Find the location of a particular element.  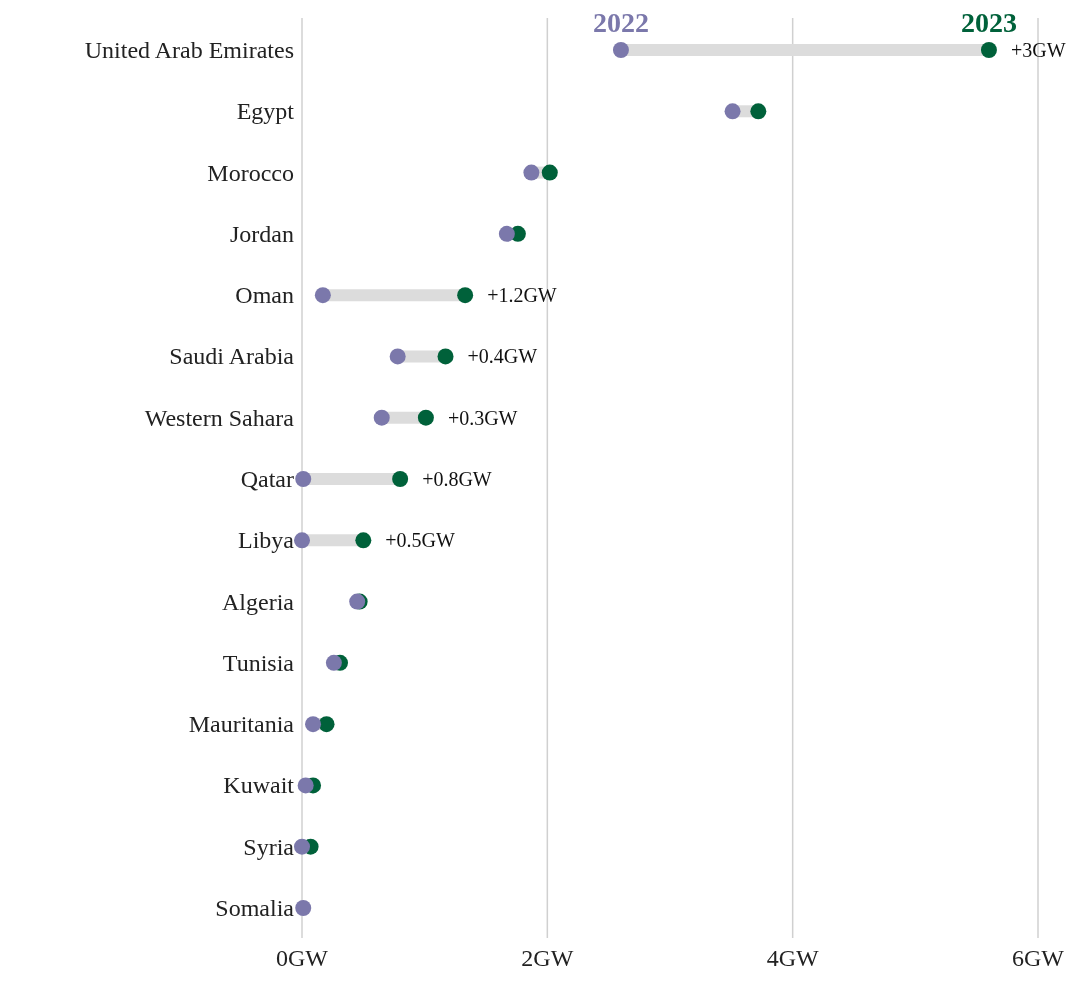

y-tick-label: Morocco is located at coordinates (250, 172).